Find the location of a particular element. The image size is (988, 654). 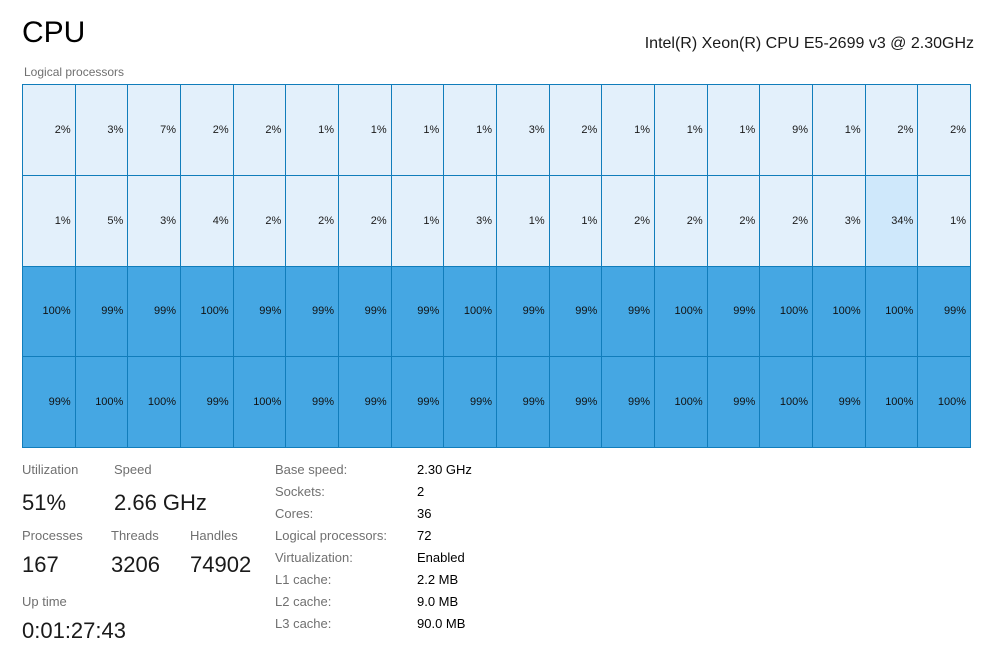

processor-cell: 4% is located at coordinates (207, 220).